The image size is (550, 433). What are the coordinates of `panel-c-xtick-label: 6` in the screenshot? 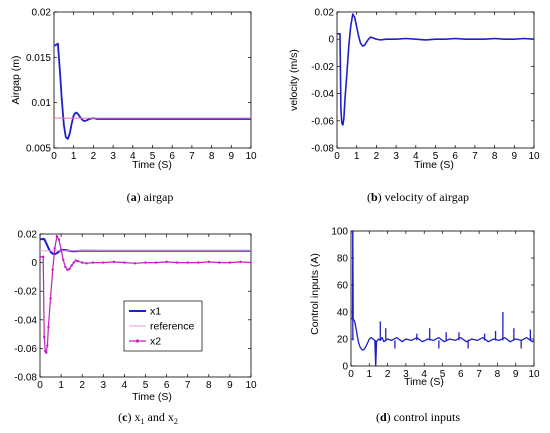 It's located at (167, 385).